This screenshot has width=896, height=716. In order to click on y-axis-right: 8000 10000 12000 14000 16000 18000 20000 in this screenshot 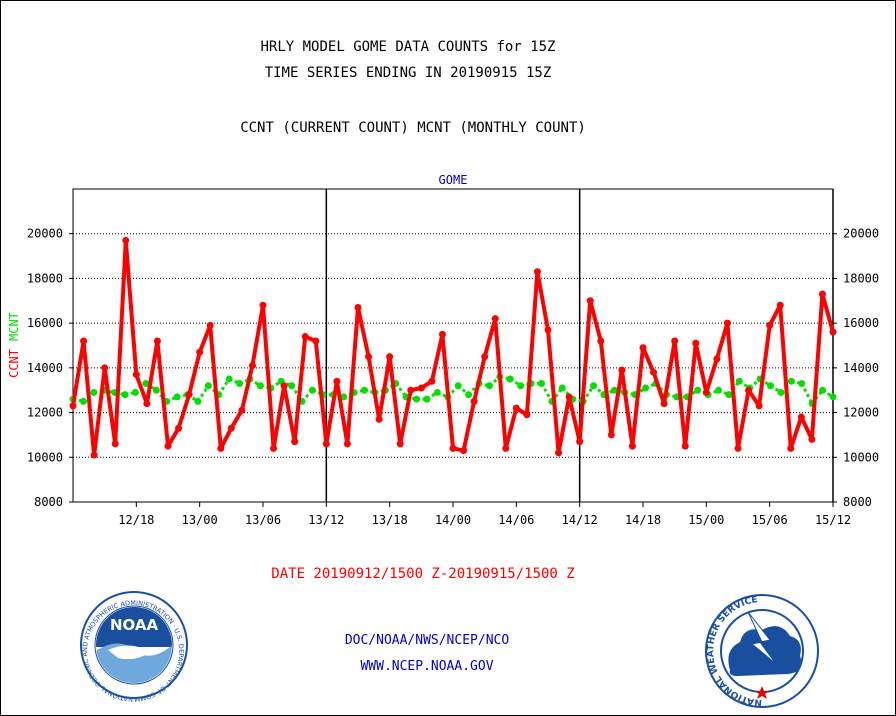, I will do `click(856, 368)`.